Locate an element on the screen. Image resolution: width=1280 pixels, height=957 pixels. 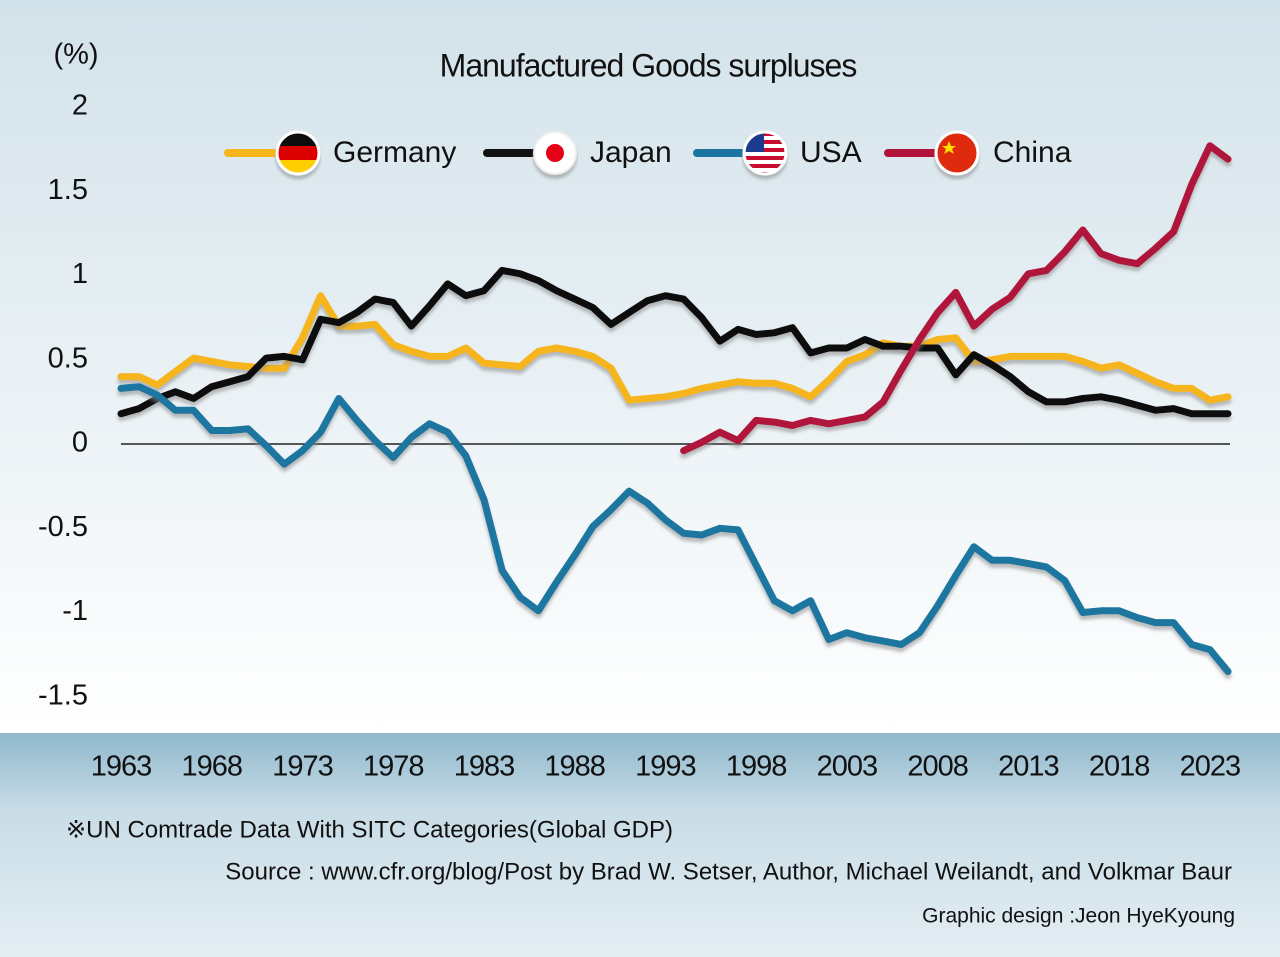
x-tick-label: 2018 is located at coordinates (1119, 767).